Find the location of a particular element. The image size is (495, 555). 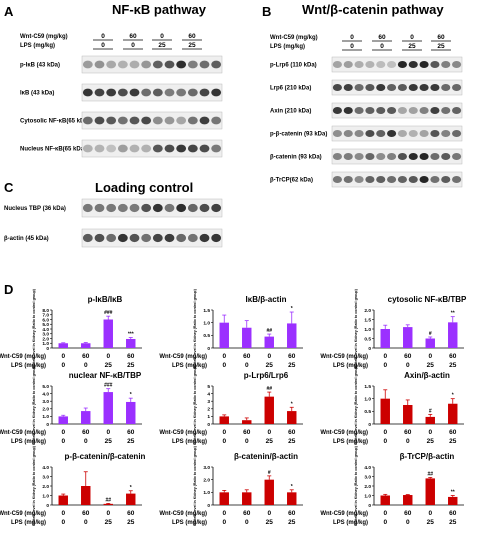

panel-c-blot-label: β-actin (45 kDa) is located at coordinates (26, 239).